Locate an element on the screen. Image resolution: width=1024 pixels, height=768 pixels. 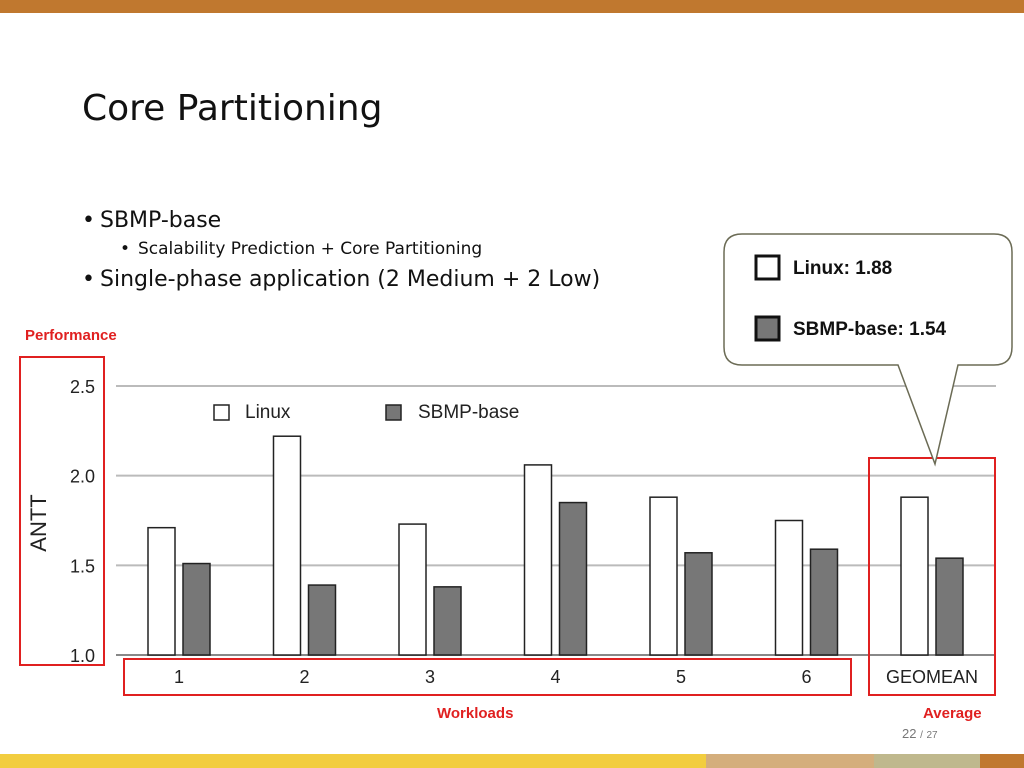
y-axis-label: ANTT is located at coordinates (38, 522).